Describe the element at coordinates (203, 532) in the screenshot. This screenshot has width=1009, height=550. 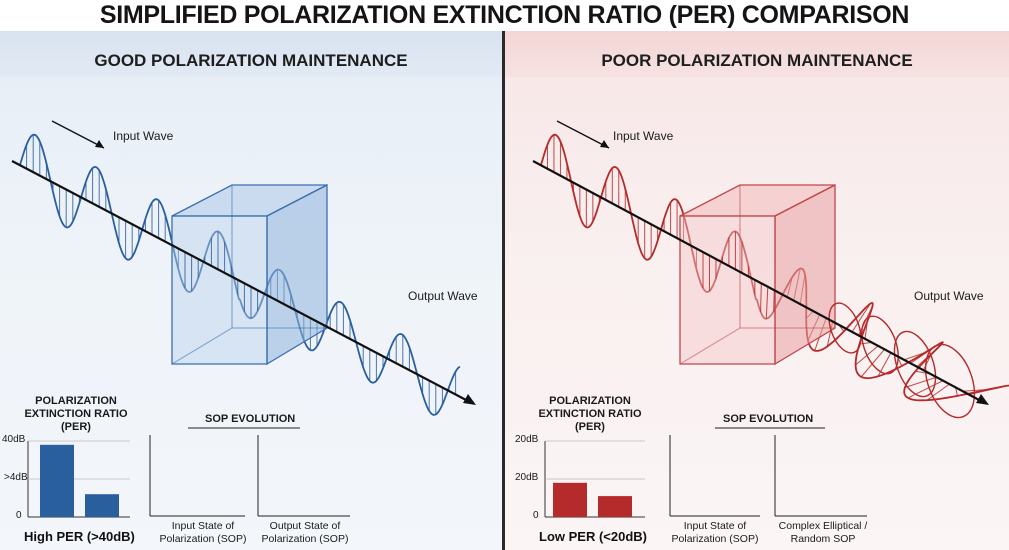
I see `good-sop-input-caption: Input State of Polarization (SOP)` at that location.